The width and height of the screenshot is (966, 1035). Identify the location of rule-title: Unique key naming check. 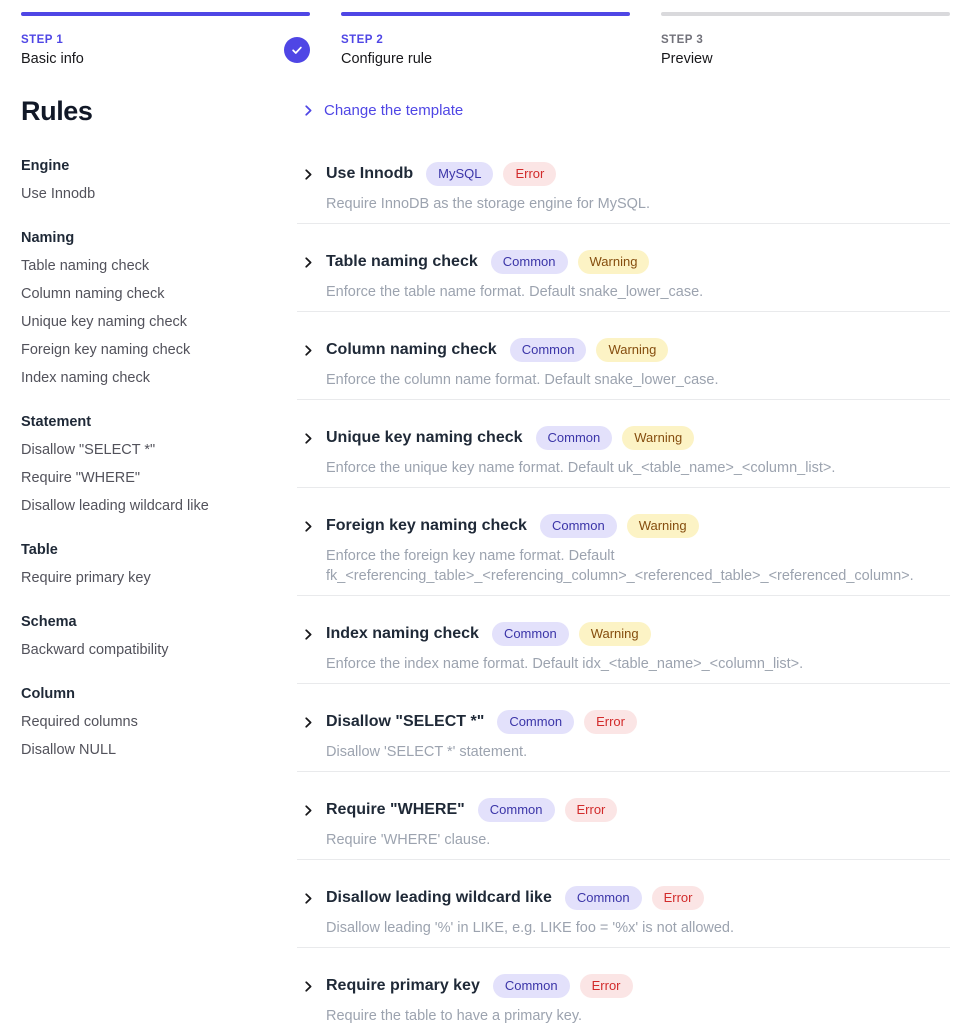
(424, 437).